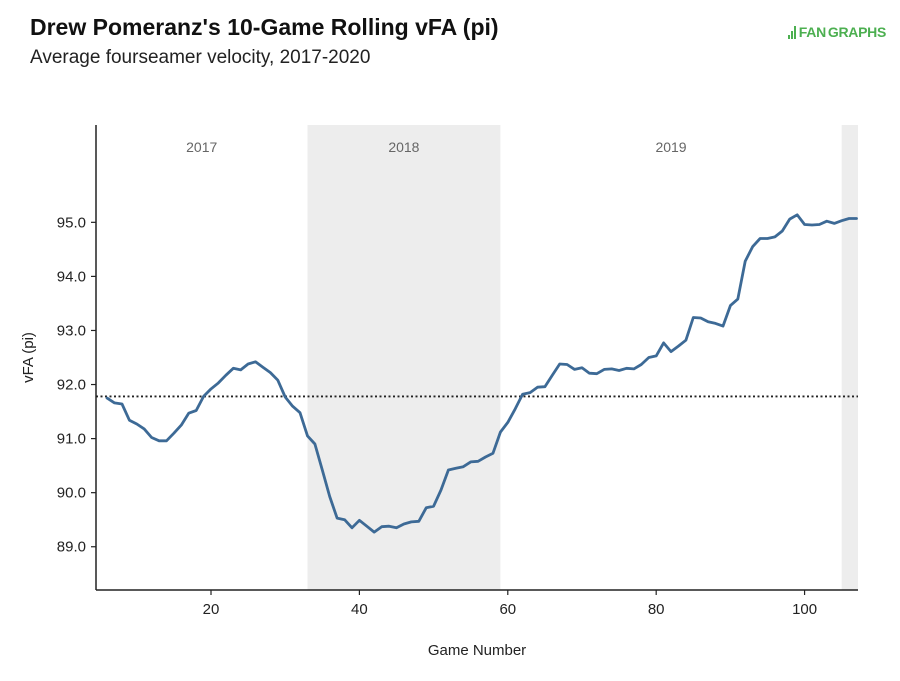 This screenshot has height=681, width=900. What do you see at coordinates (404, 357) in the screenshot?
I see `season-band-2018` at bounding box center [404, 357].